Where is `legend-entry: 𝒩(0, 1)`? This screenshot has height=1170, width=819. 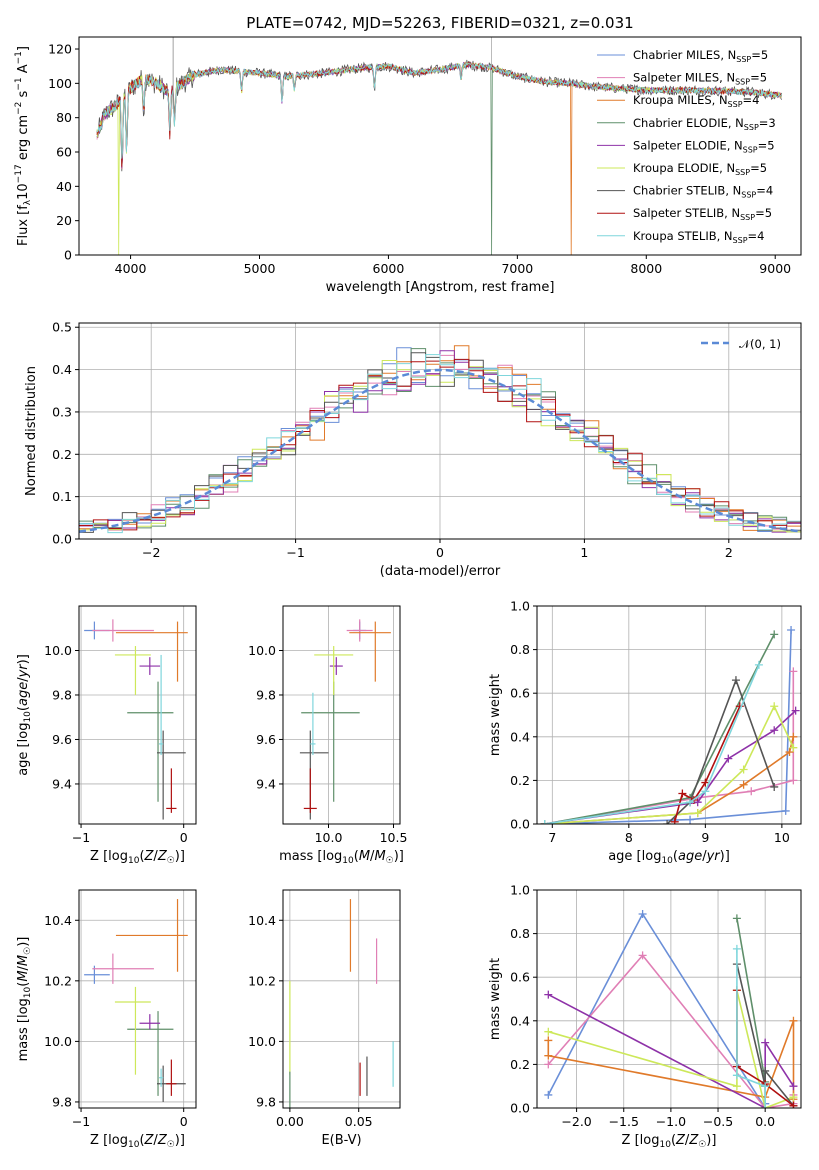
legend-entry: 𝒩(0, 1) is located at coordinates (760, 344).